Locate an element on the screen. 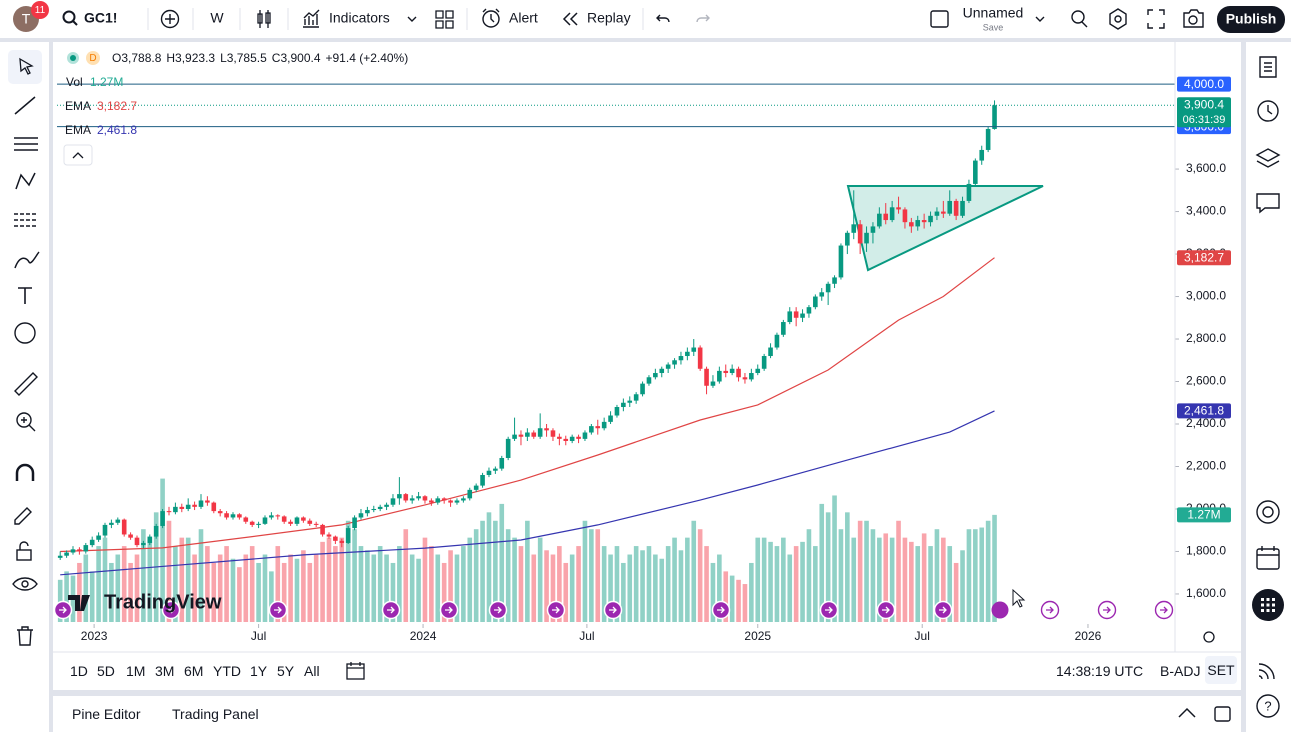 This screenshot has height=732, width=1291. replay-label: Replay is located at coordinates (609, 18).